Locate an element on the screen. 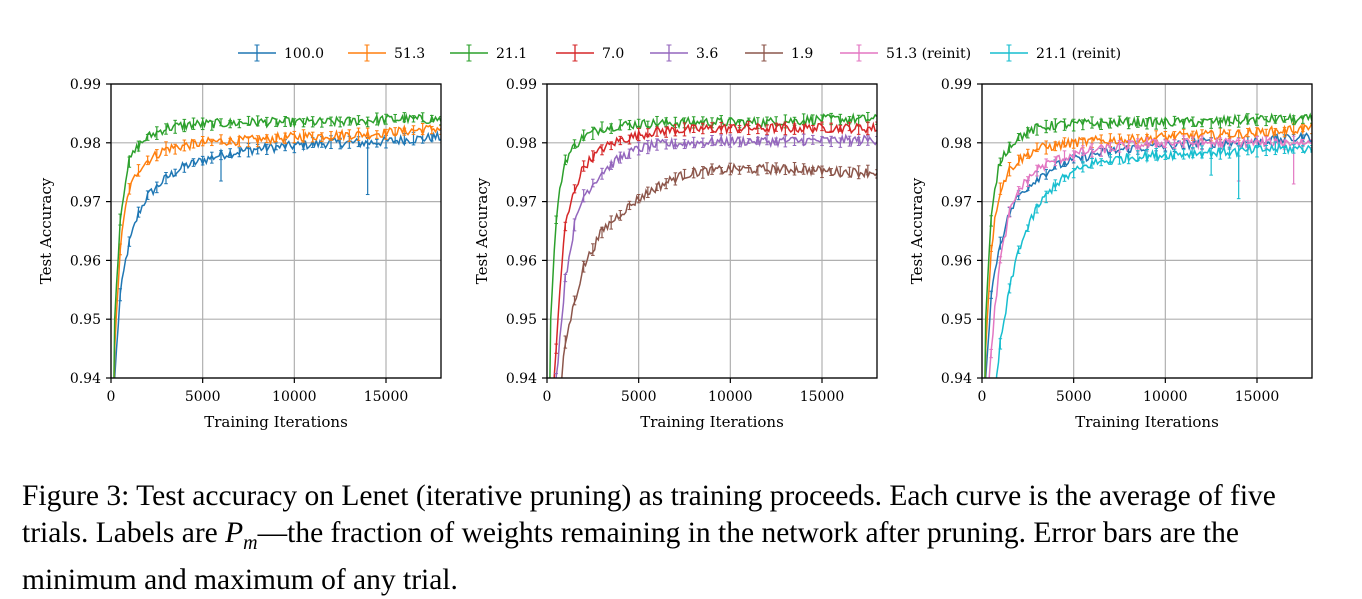 This screenshot has width=1362, height=599. caption-math-letter: P is located at coordinates (234, 533).